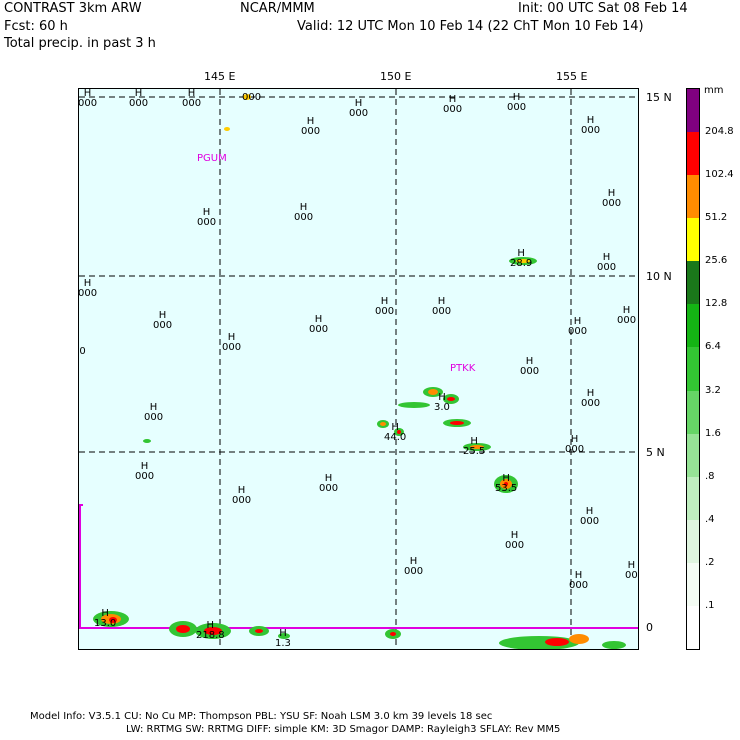  What do you see at coordinates (713, 347) in the screenshot?
I see `colorbar-label: 6.4` at bounding box center [713, 347].